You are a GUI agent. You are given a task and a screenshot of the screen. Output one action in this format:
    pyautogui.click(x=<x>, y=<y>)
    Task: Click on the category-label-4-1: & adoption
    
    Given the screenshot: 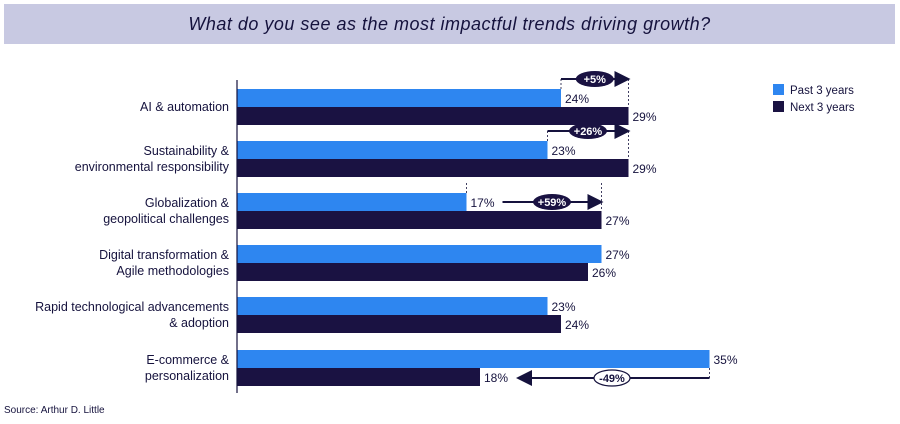 What is the action you would take?
    pyautogui.click(x=199, y=323)
    